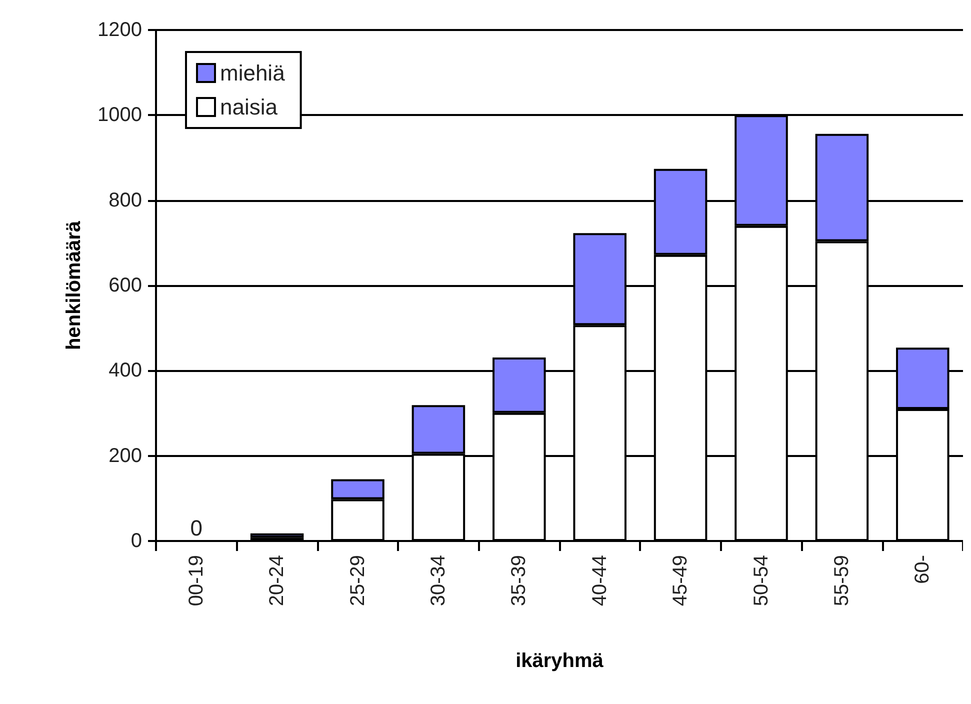 This screenshot has height=704, width=971. What do you see at coordinates (136, 541) in the screenshot?
I see `y-tick-label: 0` at bounding box center [136, 541].